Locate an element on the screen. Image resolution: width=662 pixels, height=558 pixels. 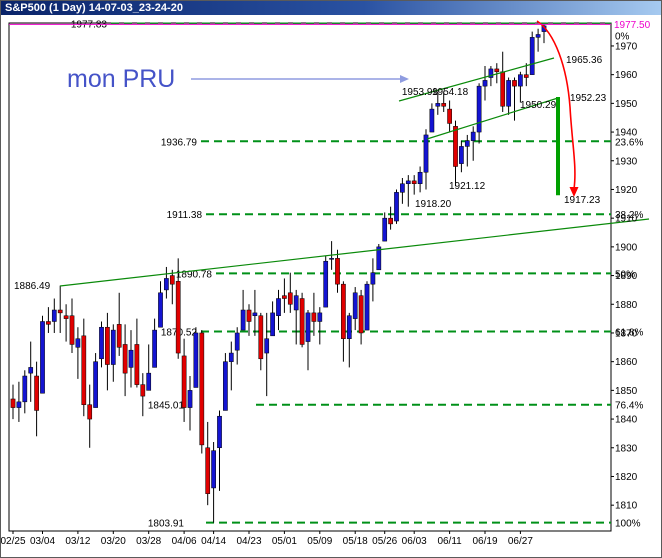
price-tick-label: 1890 is located at coordinates (626, 276).